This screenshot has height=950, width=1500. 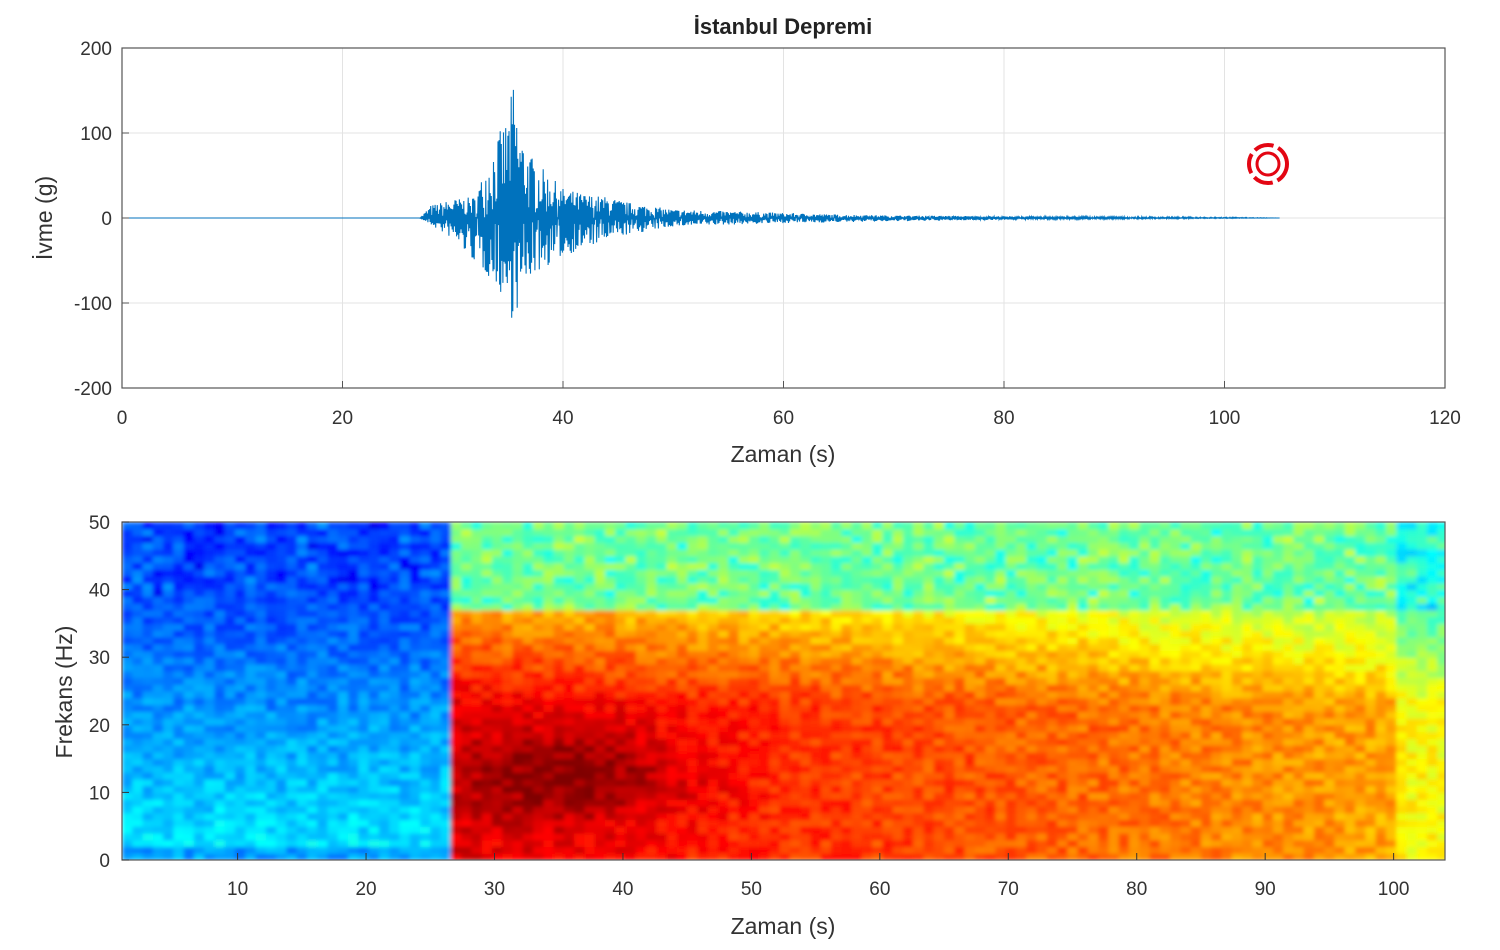 I want to click on bottom-x-tick-label: 80, so click(x=1136, y=889).